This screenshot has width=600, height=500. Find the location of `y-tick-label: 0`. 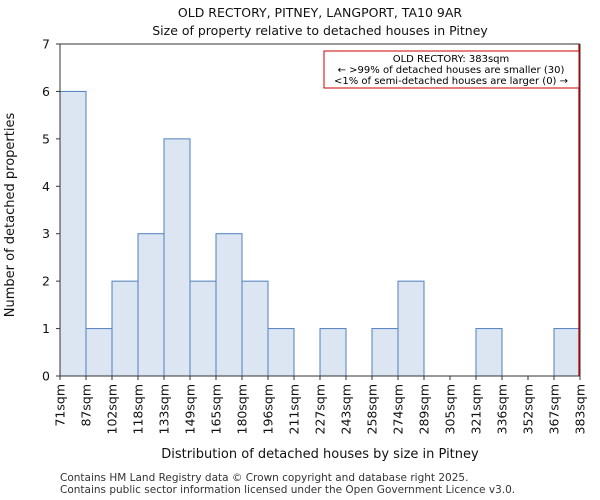

y-tick-label: 0 is located at coordinates (46, 376).